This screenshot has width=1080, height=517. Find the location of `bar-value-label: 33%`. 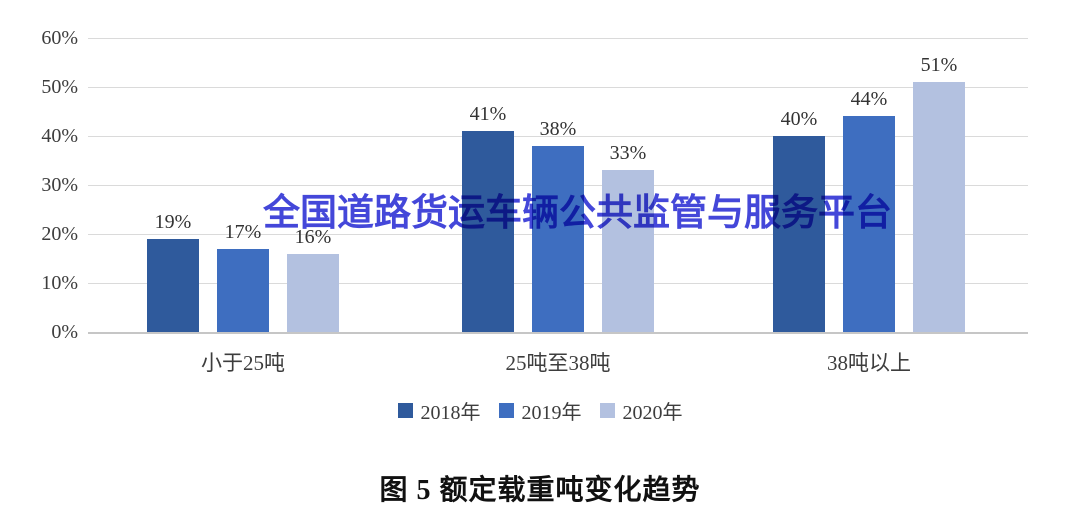

bar-value-label: 33% is located at coordinates (628, 153).